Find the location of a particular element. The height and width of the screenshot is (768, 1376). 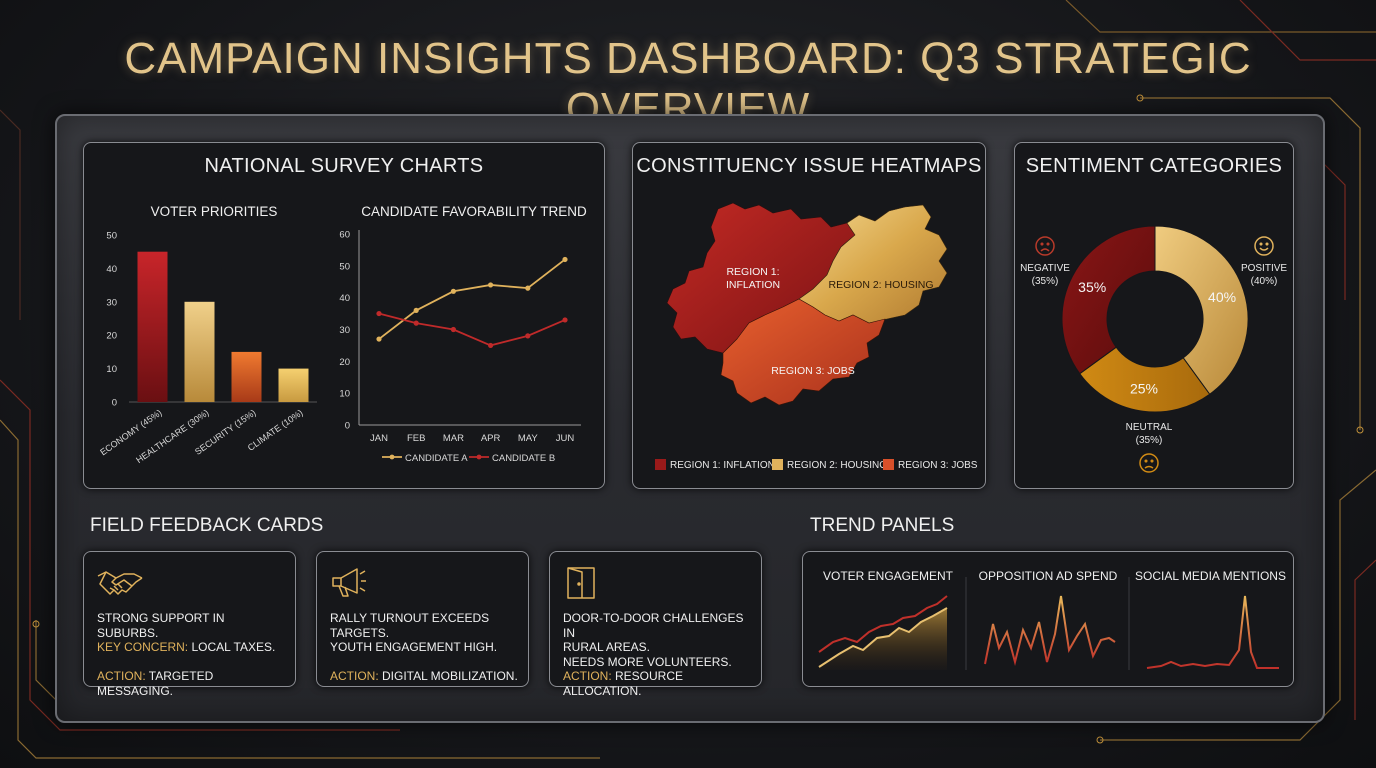

legend-region-1: REGION 1: INFLATION is located at coordinates (722, 465).